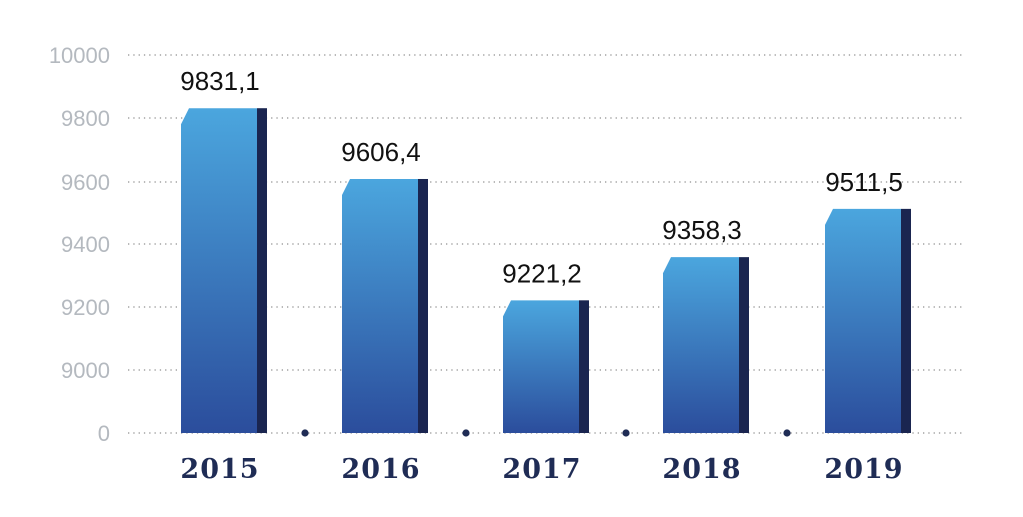  I want to click on y-tick-label: 0, so click(104, 433).